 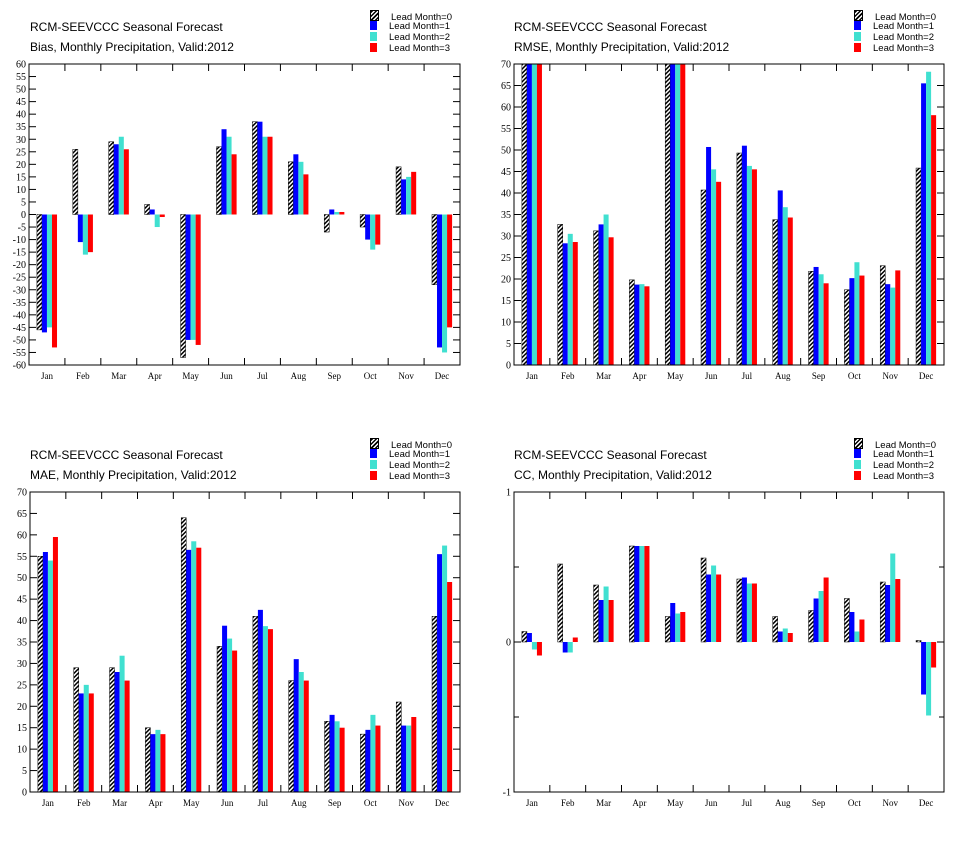 What do you see at coordinates (904, 37) in the screenshot?
I see `legend-label: Lead Month=2` at bounding box center [904, 37].